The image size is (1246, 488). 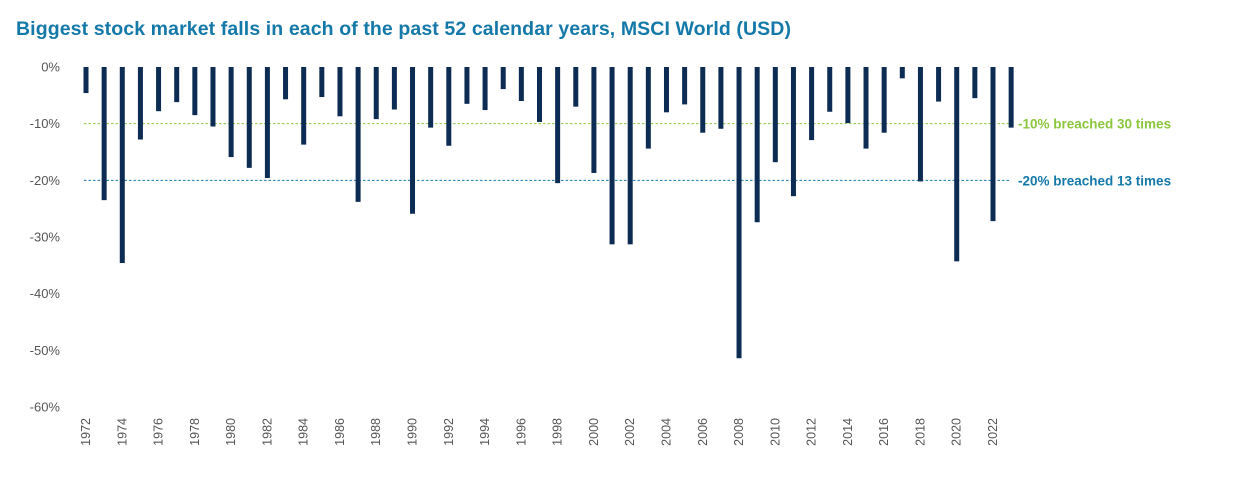 I want to click on x-tick-label: 2012, so click(x=812, y=432).